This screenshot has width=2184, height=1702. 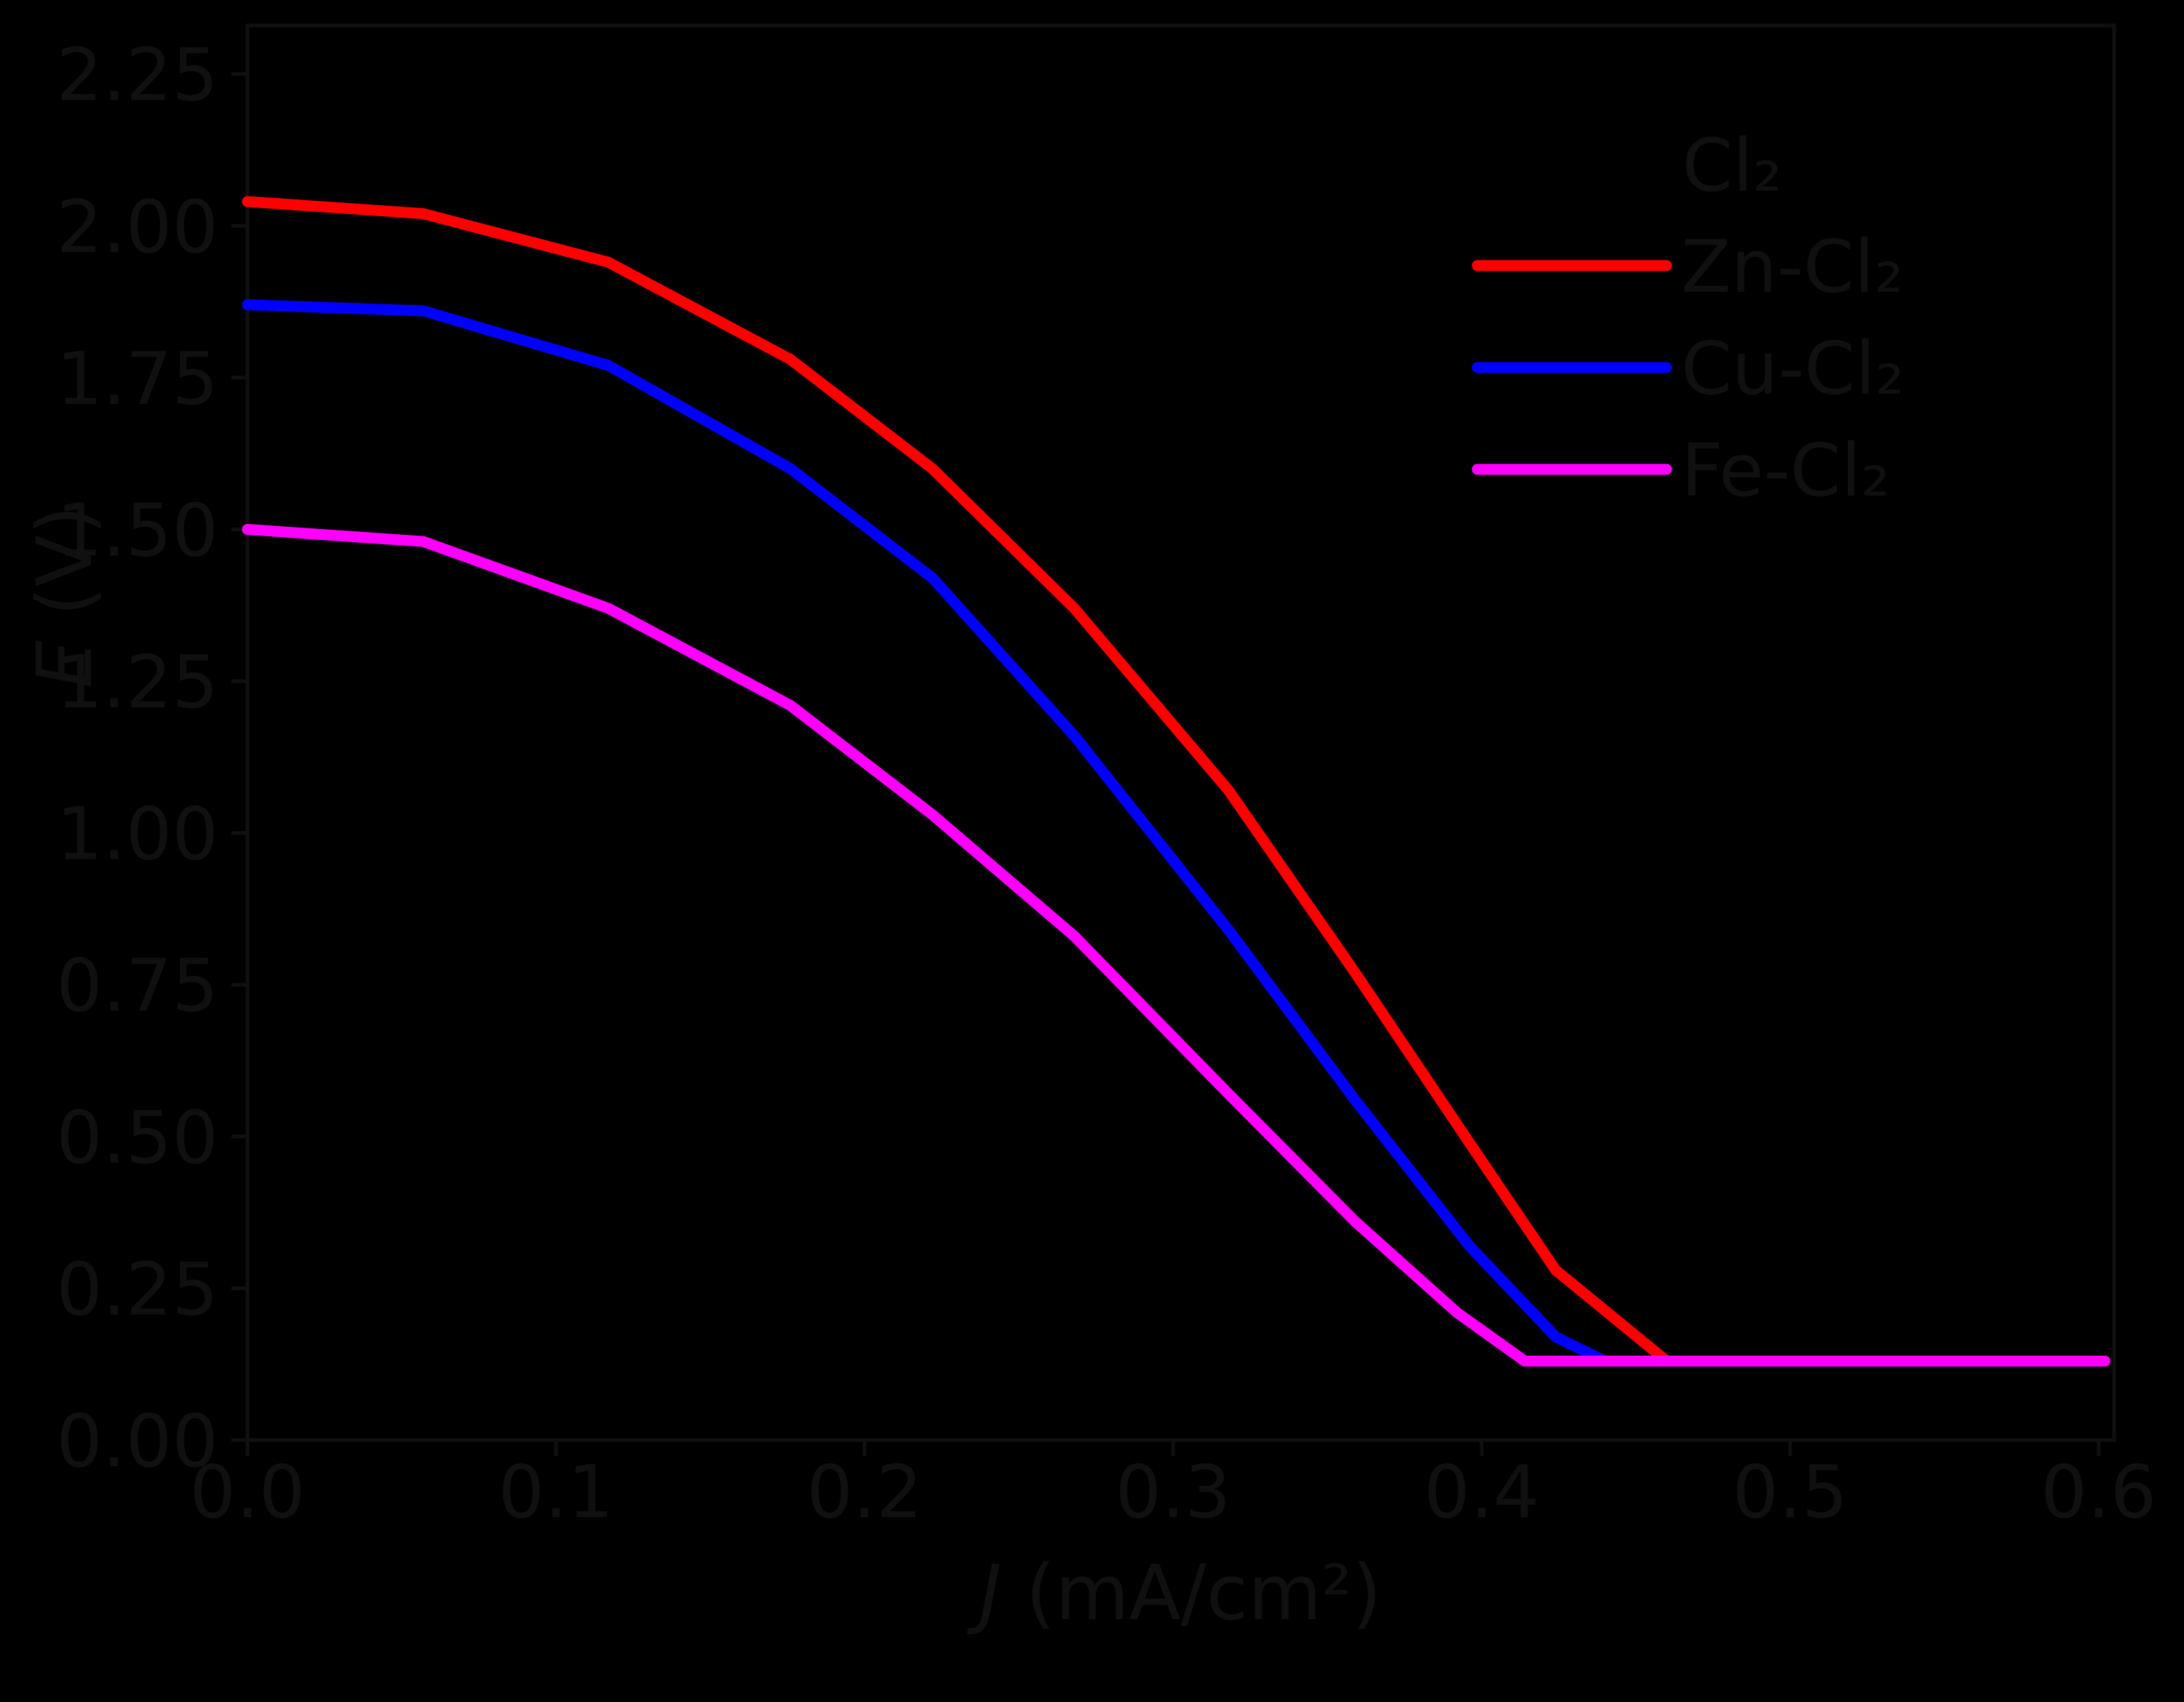 I want to click on y-tick-label: 2.25, so click(x=137, y=75).